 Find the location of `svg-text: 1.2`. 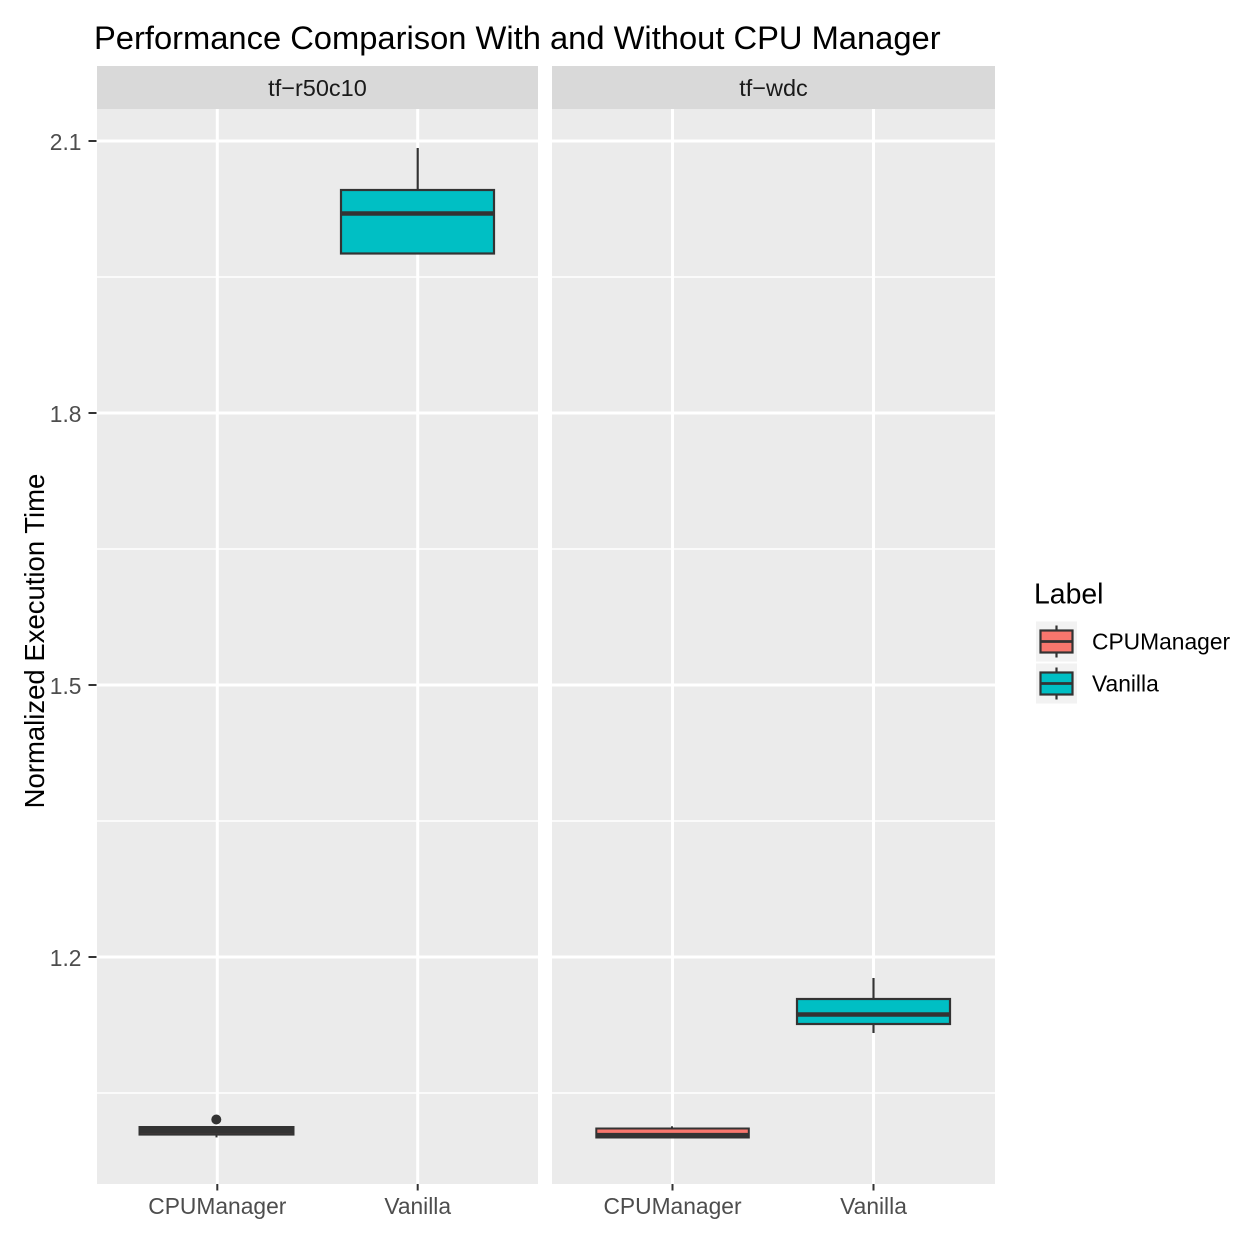

svg-text: 1.2 is located at coordinates (66, 958).